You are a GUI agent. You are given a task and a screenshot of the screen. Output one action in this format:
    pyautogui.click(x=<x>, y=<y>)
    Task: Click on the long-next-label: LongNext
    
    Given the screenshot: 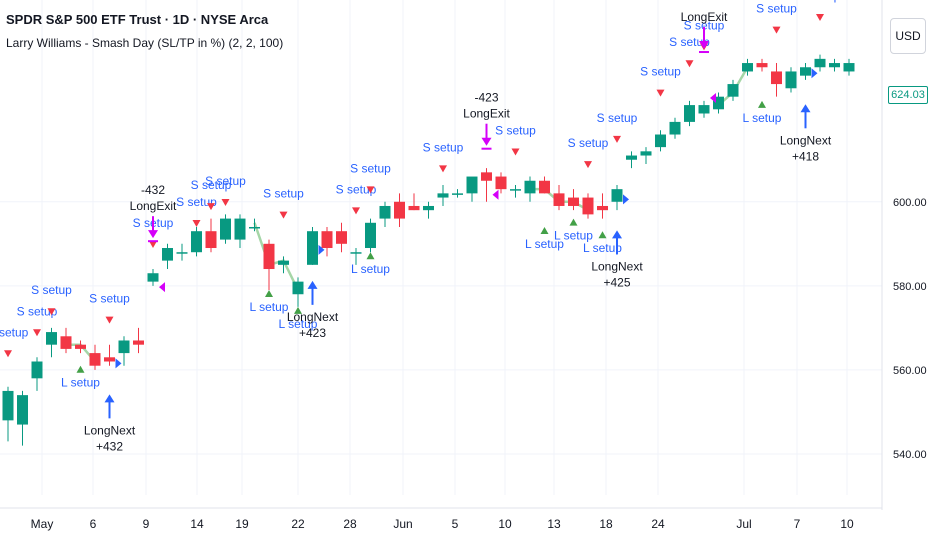 What is the action you would take?
    pyautogui.click(x=806, y=140)
    